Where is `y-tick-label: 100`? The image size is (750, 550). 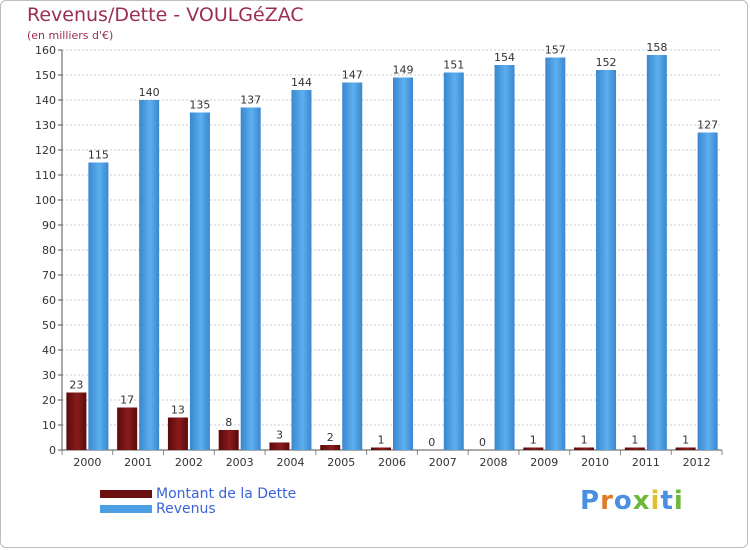 y-tick-label: 100 is located at coordinates (45, 200).